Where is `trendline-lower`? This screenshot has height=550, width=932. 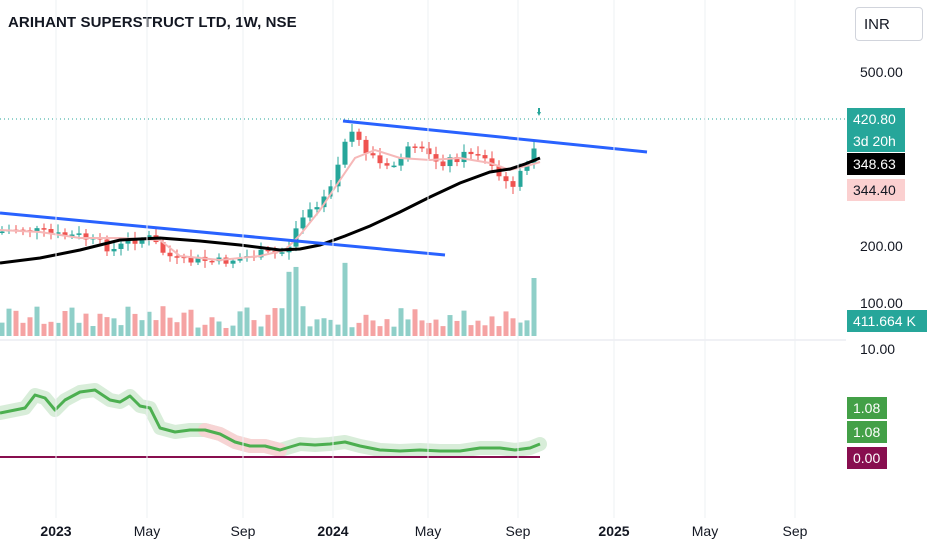
trendline-lower is located at coordinates (223, 234).